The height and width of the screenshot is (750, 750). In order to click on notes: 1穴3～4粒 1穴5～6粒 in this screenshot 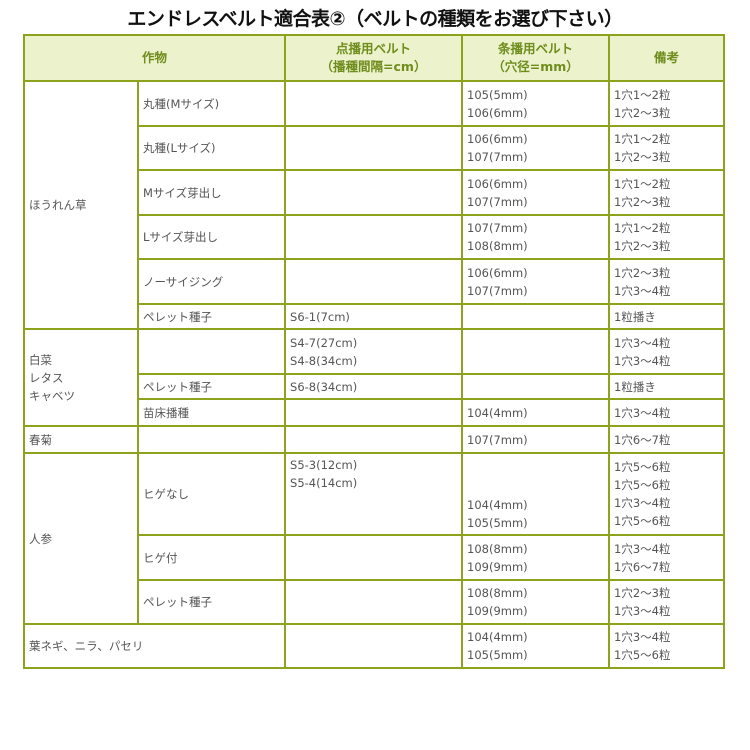, I will do `click(667, 646)`.